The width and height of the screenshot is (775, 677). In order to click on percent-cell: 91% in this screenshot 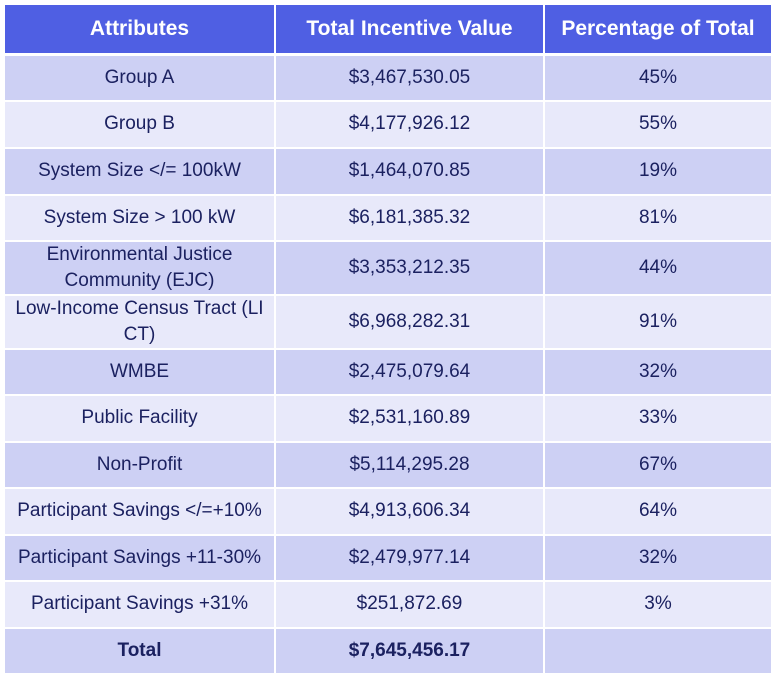, I will do `click(657, 322)`.